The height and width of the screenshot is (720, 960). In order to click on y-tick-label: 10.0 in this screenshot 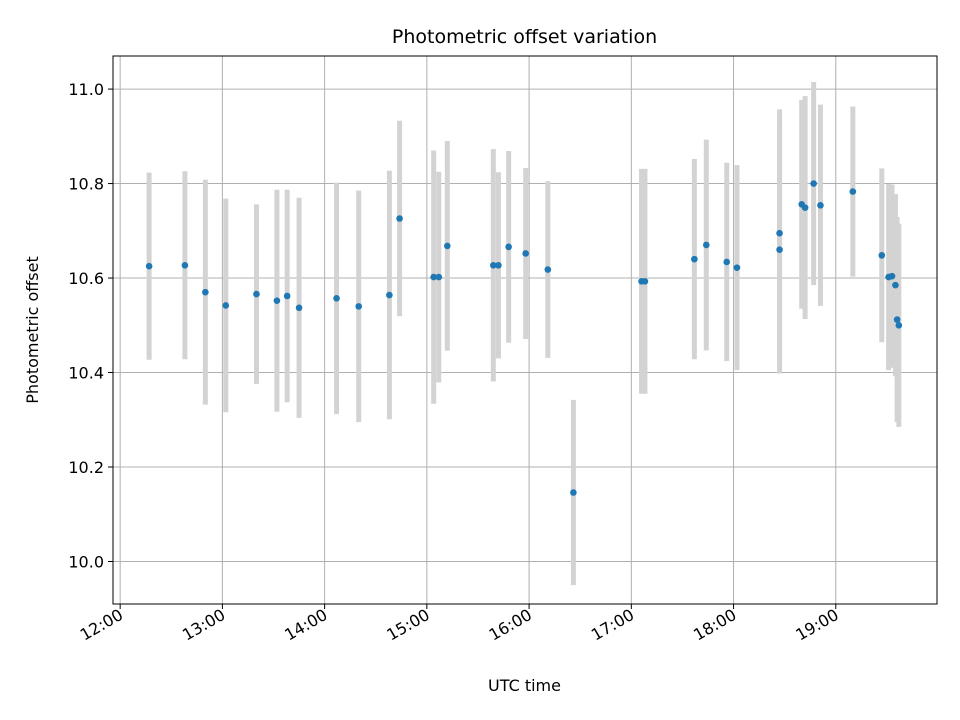, I will do `click(86, 561)`.